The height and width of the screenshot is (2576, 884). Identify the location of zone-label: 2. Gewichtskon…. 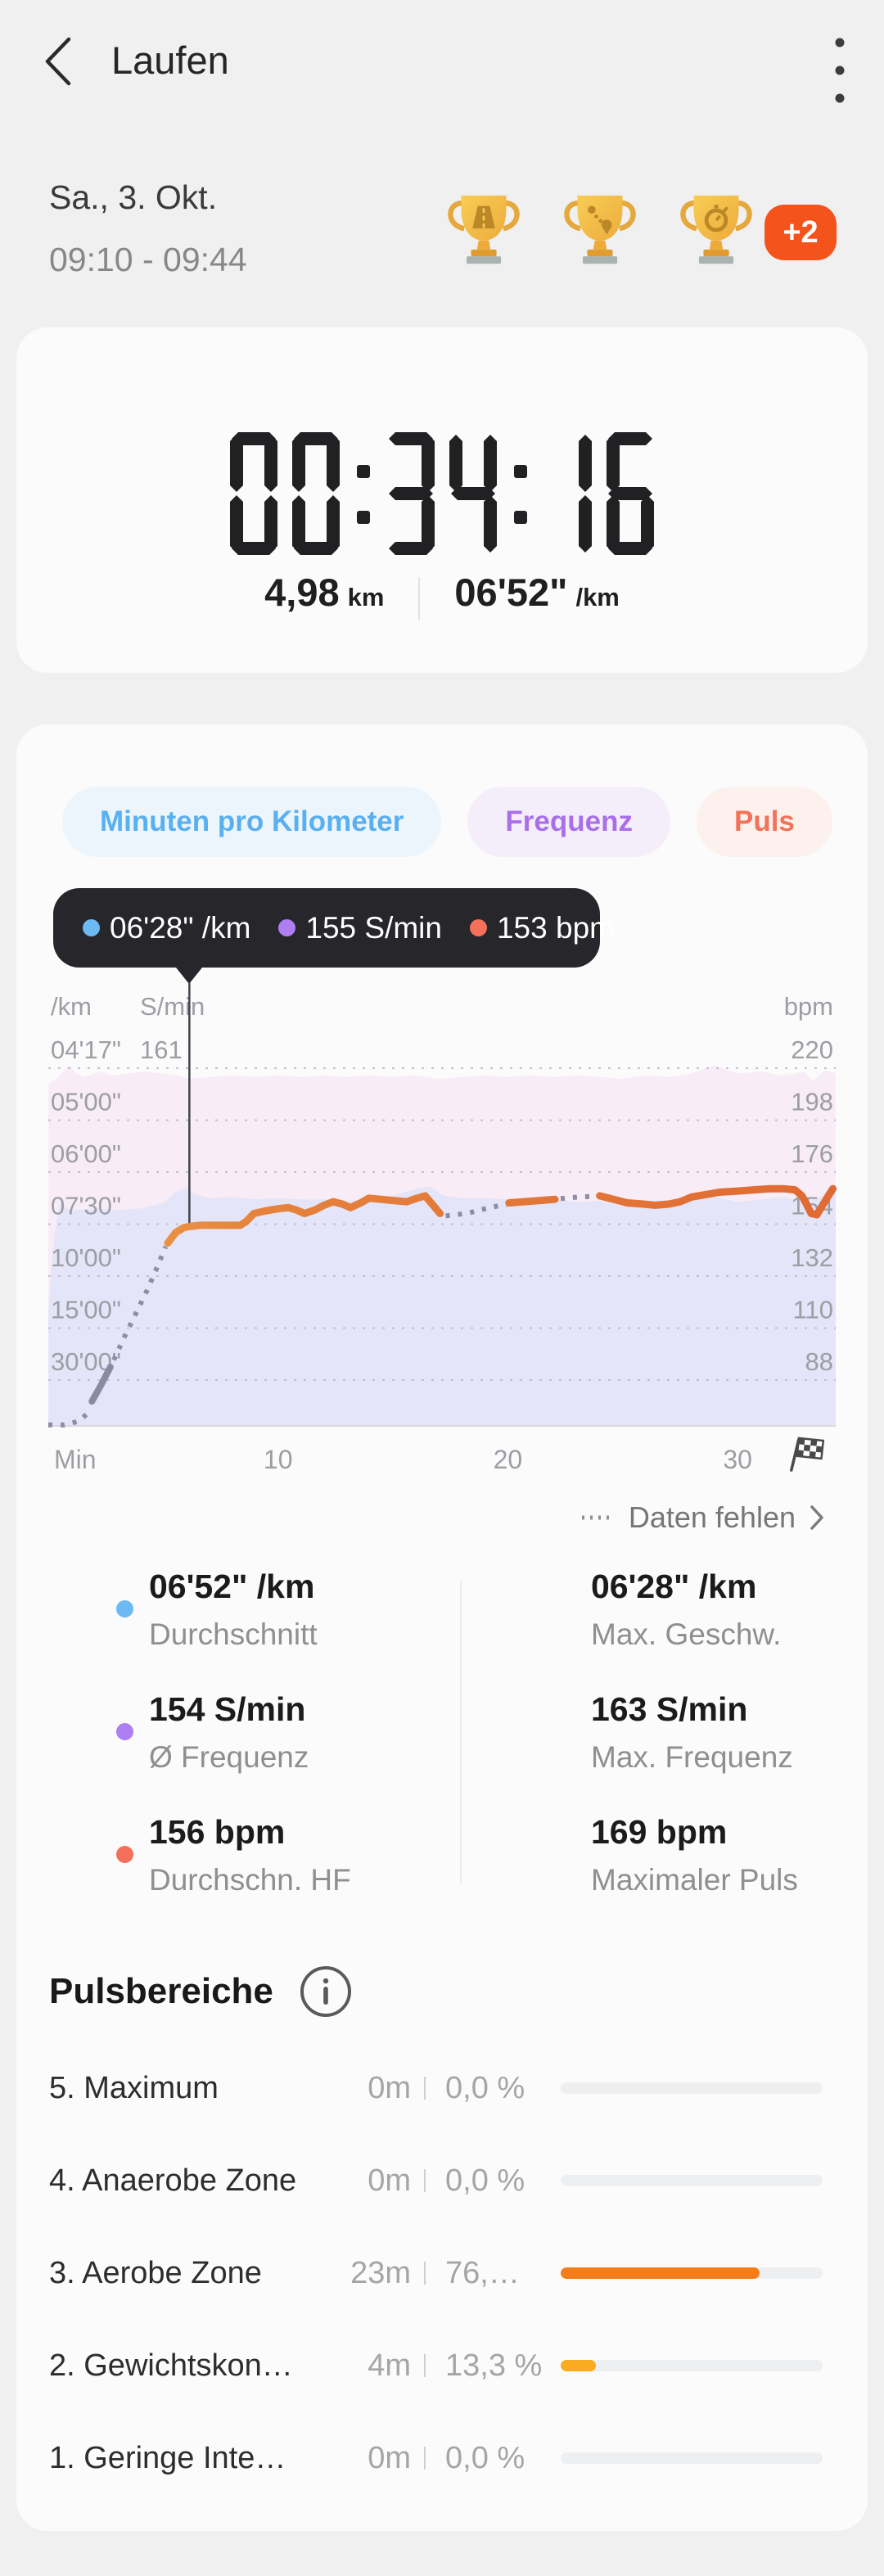
(171, 2365).